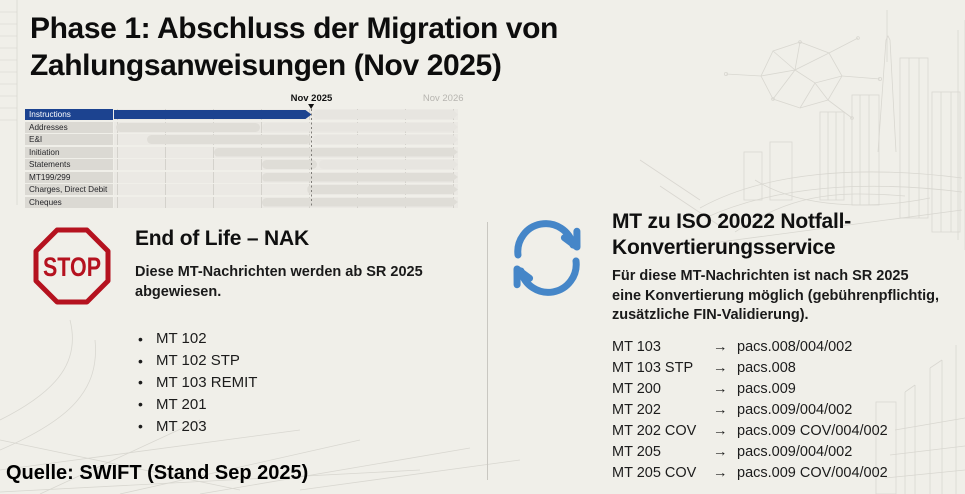 This screenshot has width=965, height=494. I want to click on stop-sign-icon: STOP, so click(72, 268).